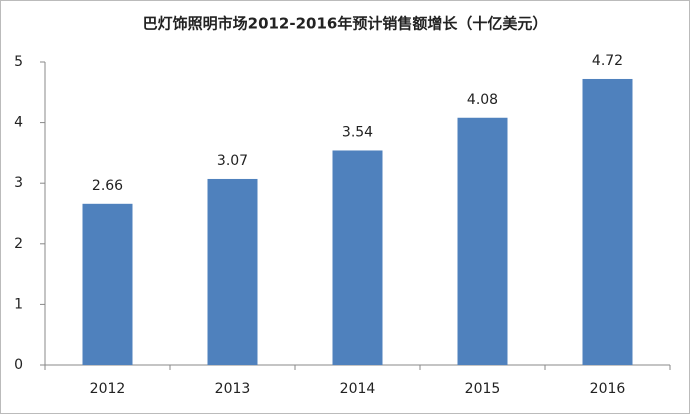 The height and width of the screenshot is (414, 690). What do you see at coordinates (107, 186) in the screenshot?
I see `data-label: 2.66` at bounding box center [107, 186].